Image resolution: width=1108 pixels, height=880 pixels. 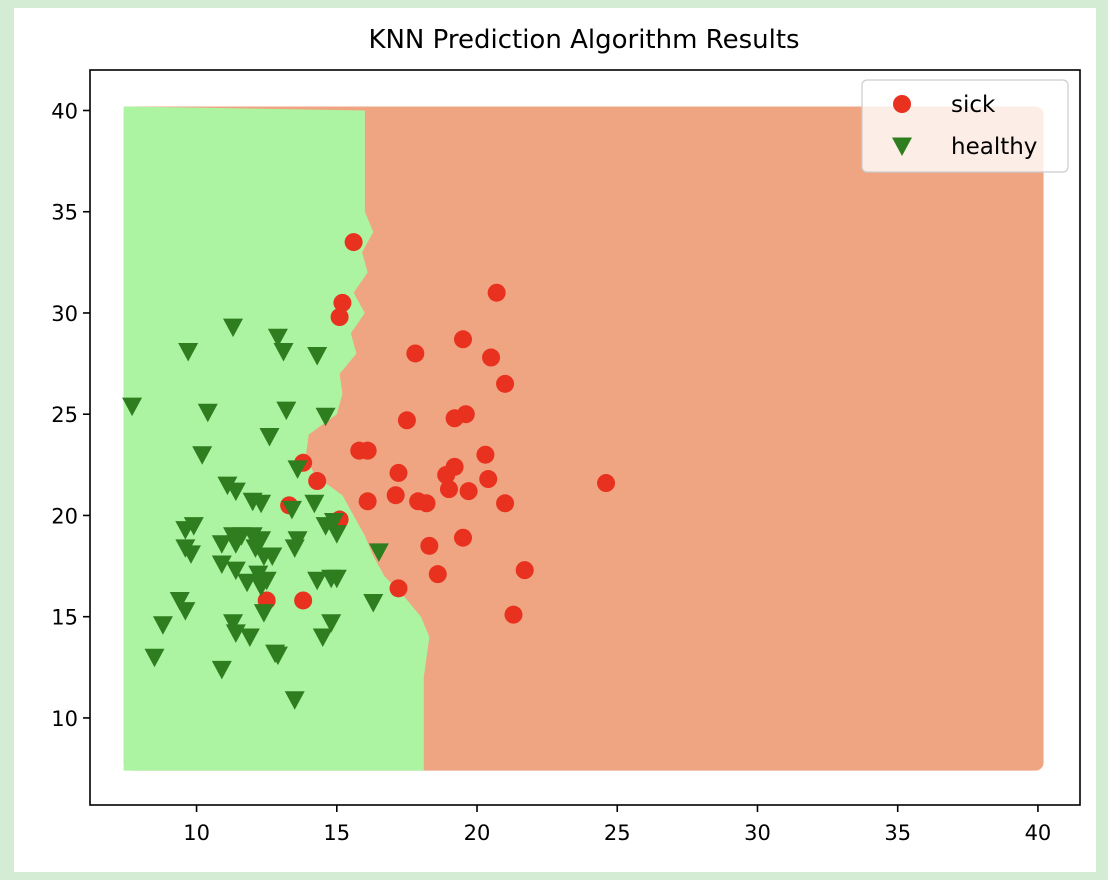 What do you see at coordinates (617, 833) in the screenshot?
I see `x-tick-label: 25` at bounding box center [617, 833].